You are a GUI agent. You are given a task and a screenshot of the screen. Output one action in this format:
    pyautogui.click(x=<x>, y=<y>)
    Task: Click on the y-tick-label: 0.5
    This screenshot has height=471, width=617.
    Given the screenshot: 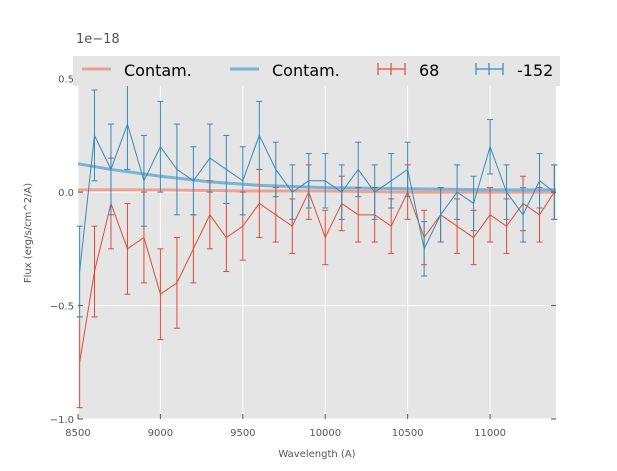 What is the action you would take?
    pyautogui.click(x=66, y=80)
    